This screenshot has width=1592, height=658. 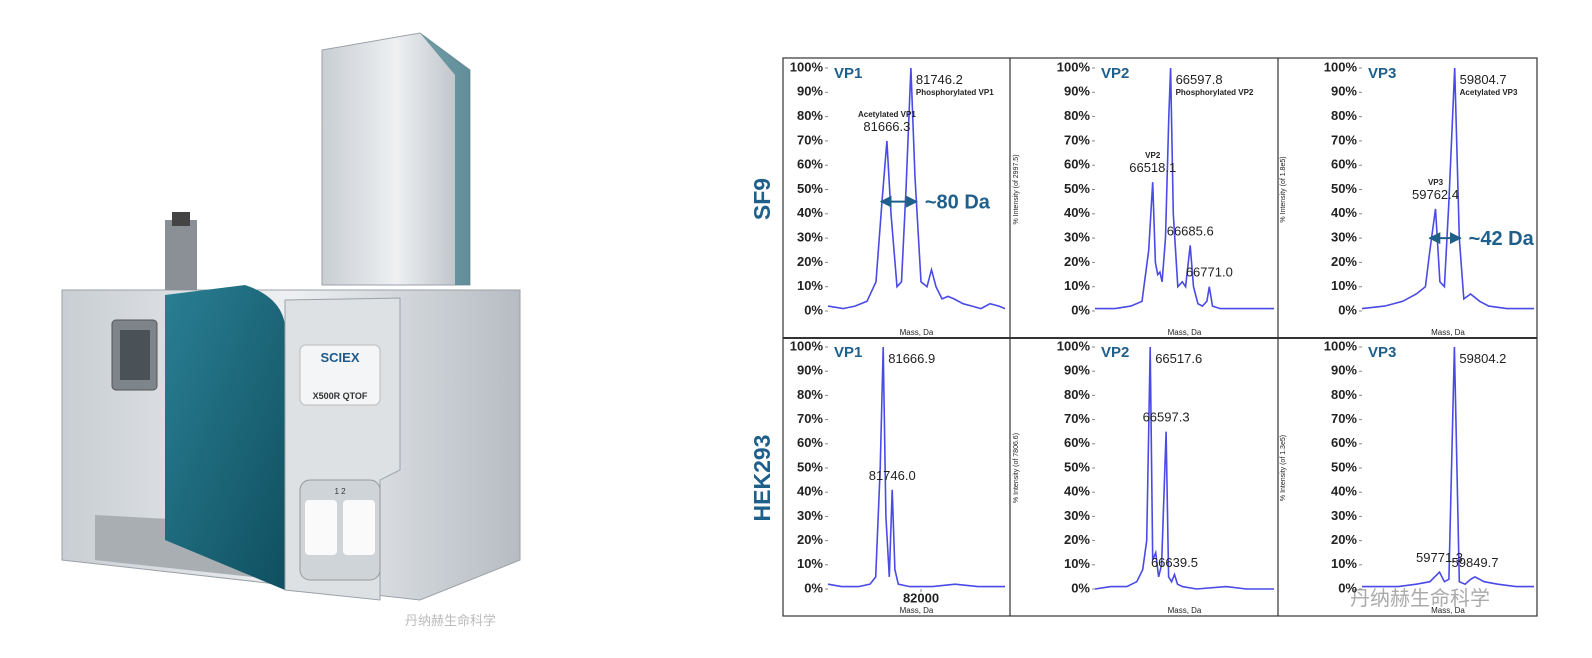 What do you see at coordinates (887, 114) in the screenshot?
I see `peak-note: Acetylated VP1` at bounding box center [887, 114].